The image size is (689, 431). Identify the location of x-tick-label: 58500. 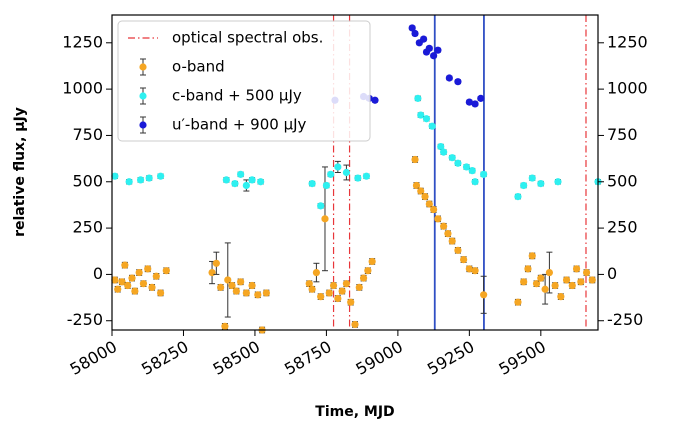
(237, 358).